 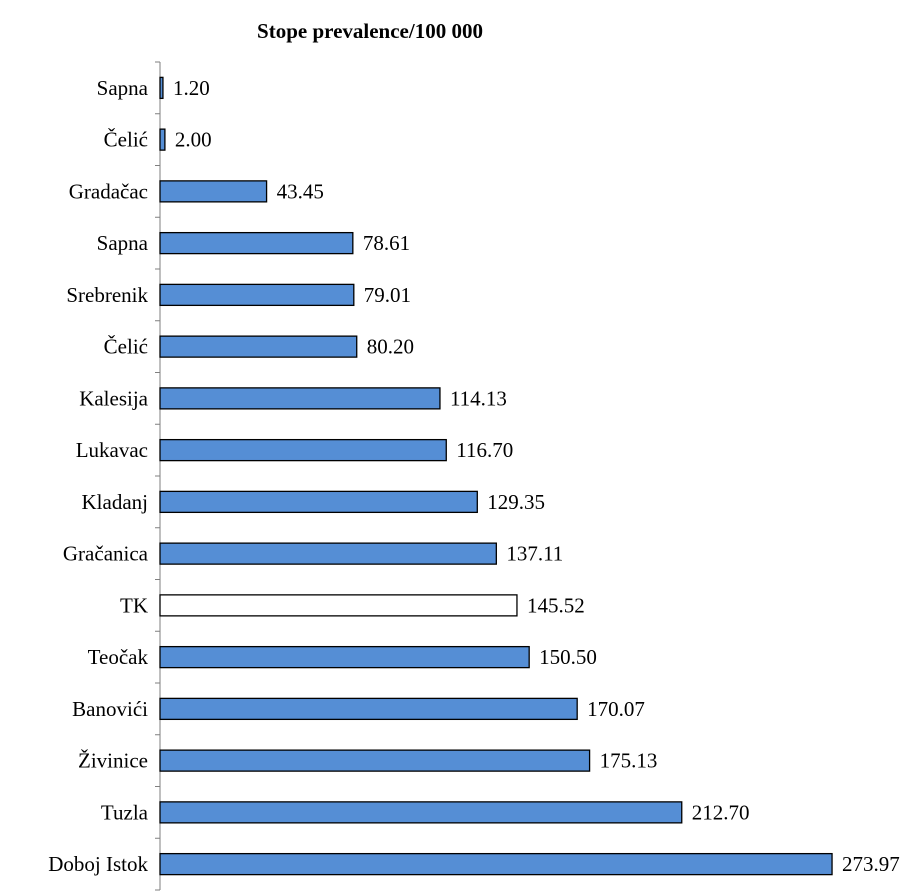 I want to click on value-label: 137.11, so click(x=534, y=554).